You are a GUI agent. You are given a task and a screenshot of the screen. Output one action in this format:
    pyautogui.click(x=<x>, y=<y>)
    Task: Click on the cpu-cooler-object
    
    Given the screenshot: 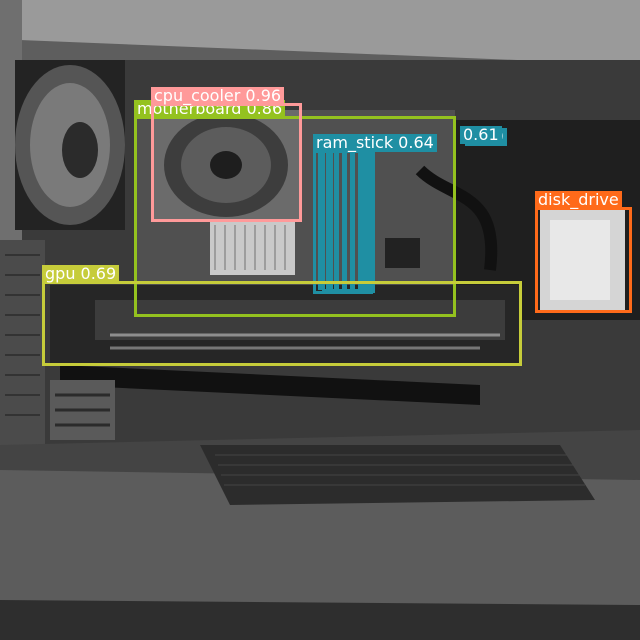 What is the action you would take?
    pyautogui.click(x=226, y=165)
    